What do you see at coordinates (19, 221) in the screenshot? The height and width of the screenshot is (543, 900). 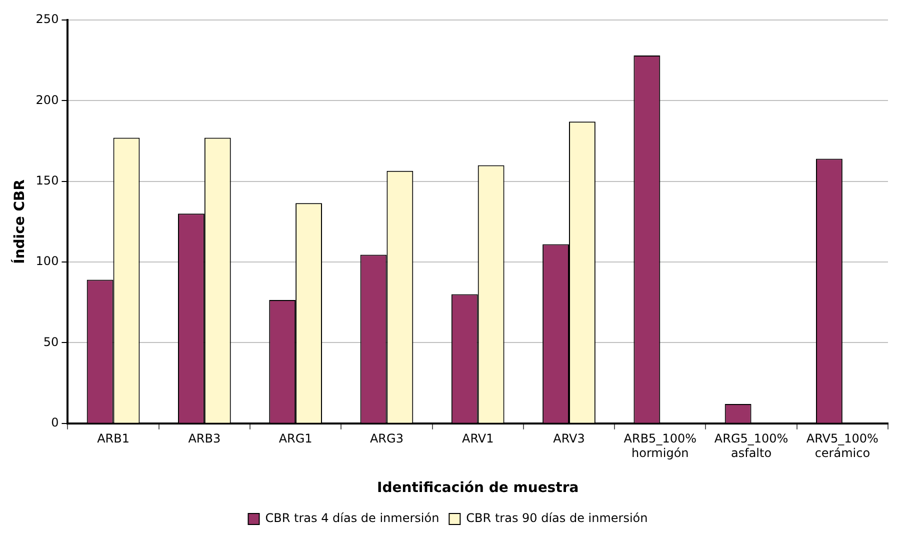 I see `y-axis-title: Índice CBR` at bounding box center [19, 221].